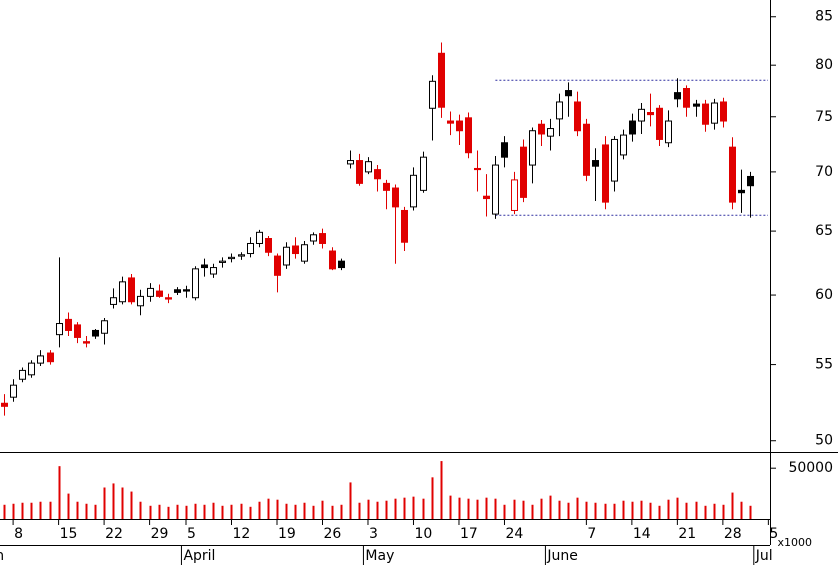 This screenshot has height=565, width=838. I want to click on volume-unit: x1000, so click(794, 542).